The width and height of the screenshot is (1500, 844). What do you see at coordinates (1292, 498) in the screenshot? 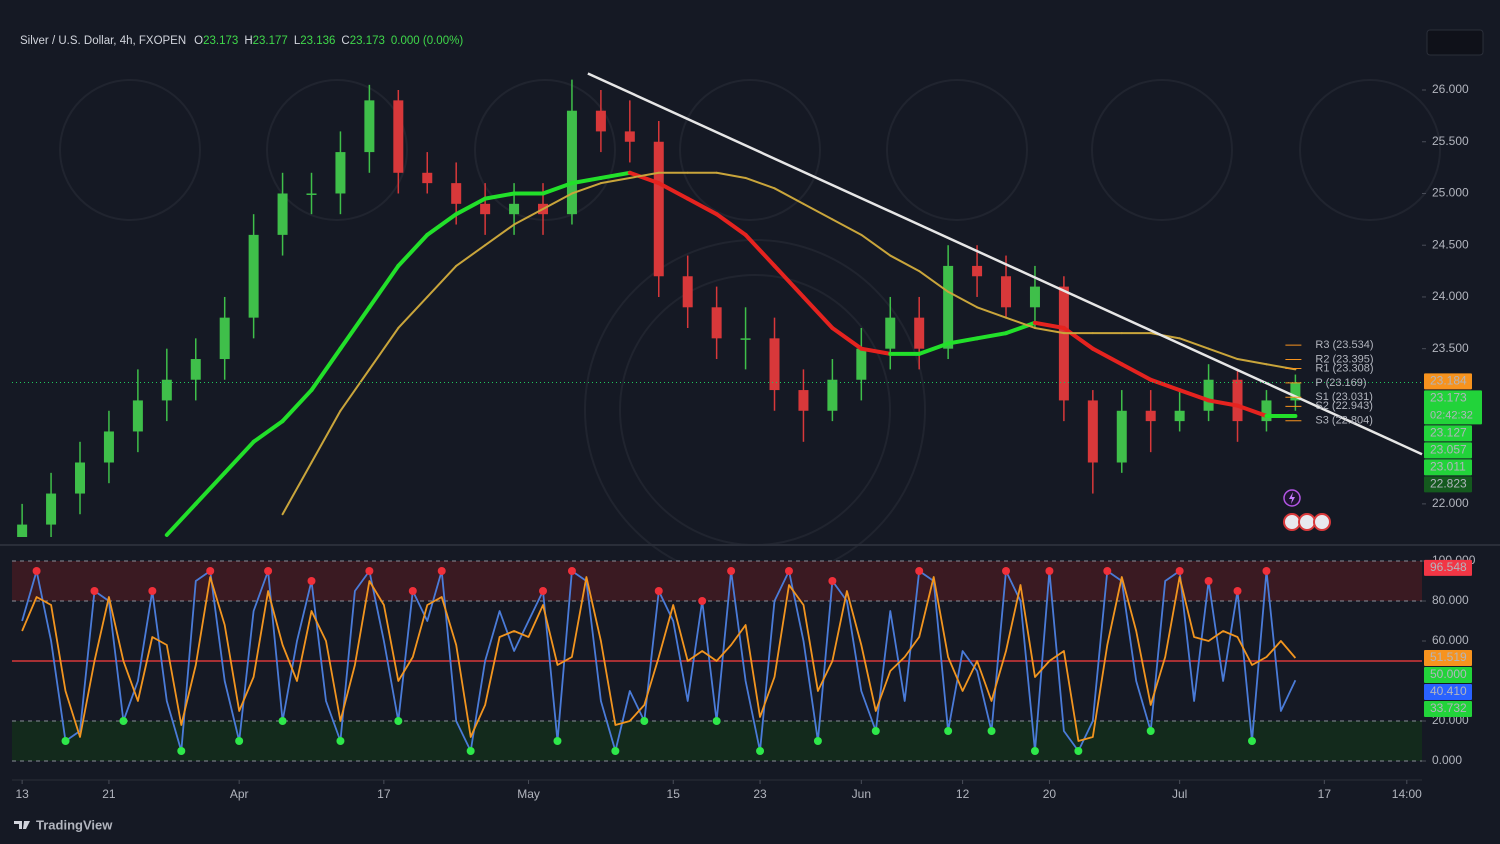
I see `event-icon-bolt` at bounding box center [1292, 498].